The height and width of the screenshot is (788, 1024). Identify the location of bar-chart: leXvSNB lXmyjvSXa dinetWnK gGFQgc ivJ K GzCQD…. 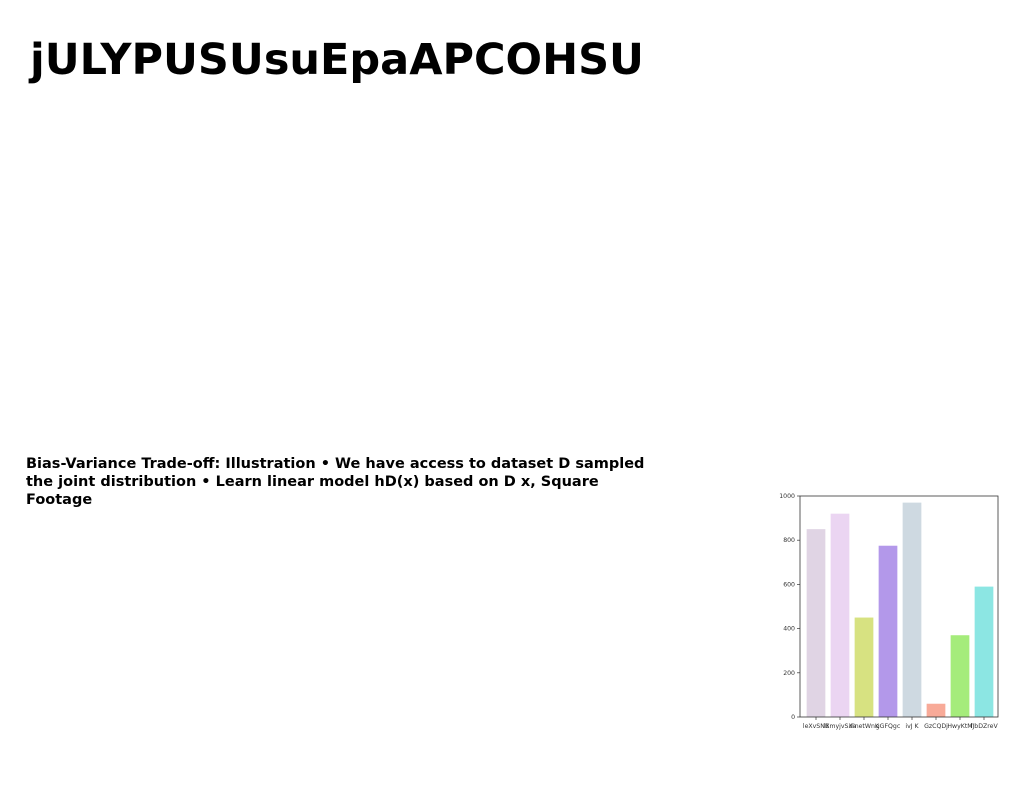
(888, 613).